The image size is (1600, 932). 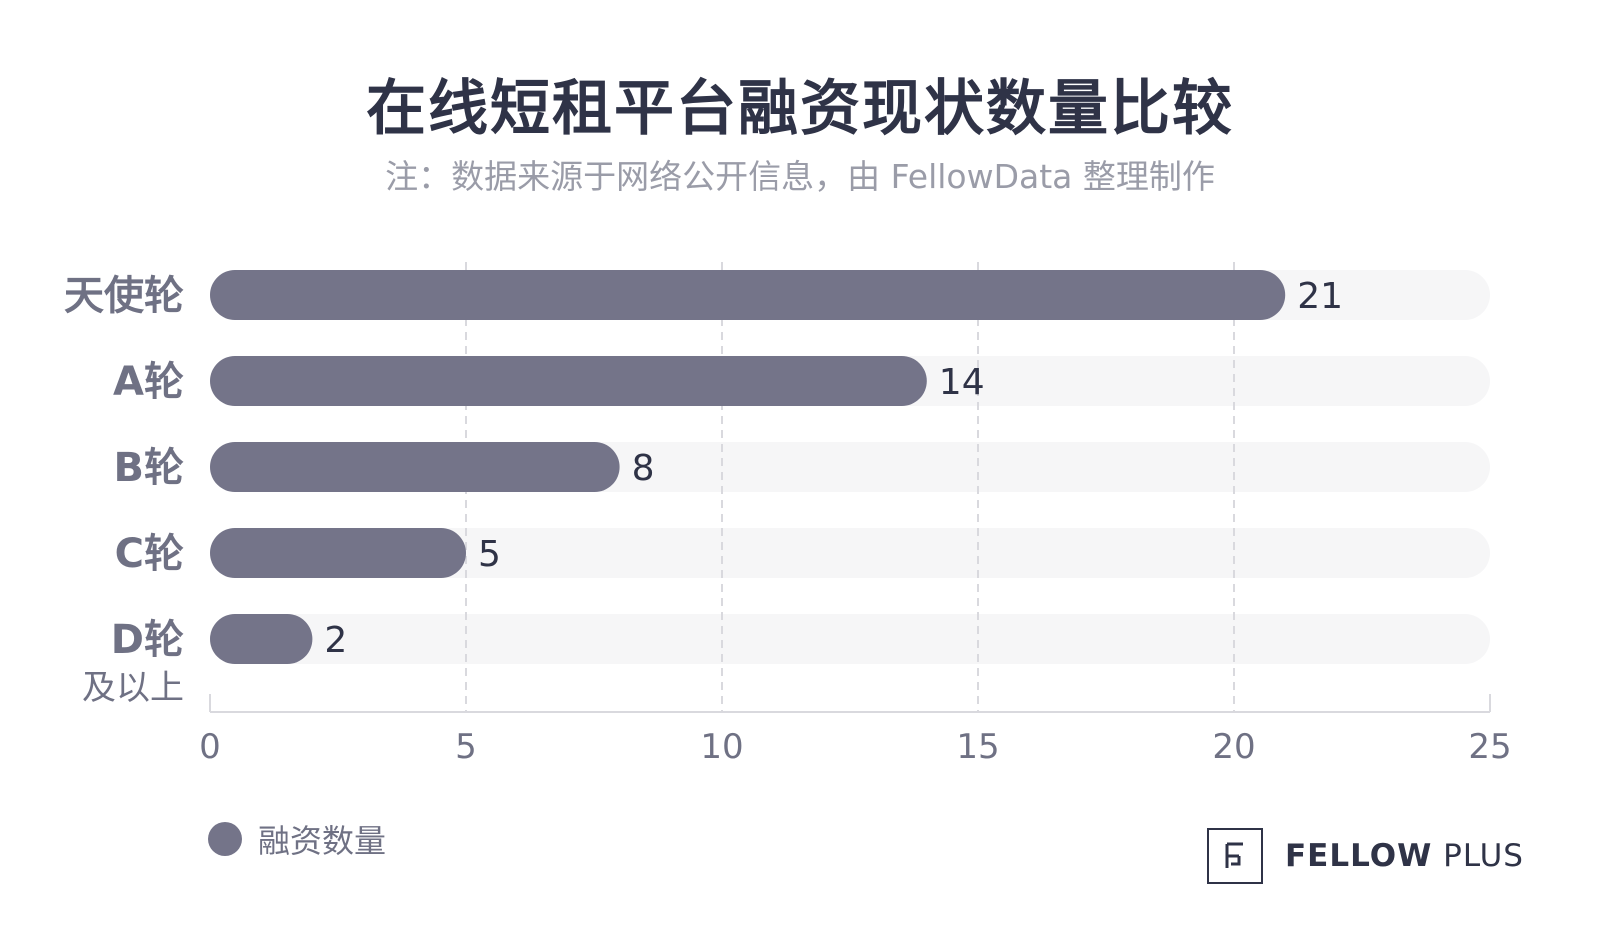 I want to click on bar-value-label: 8, so click(x=643, y=468).